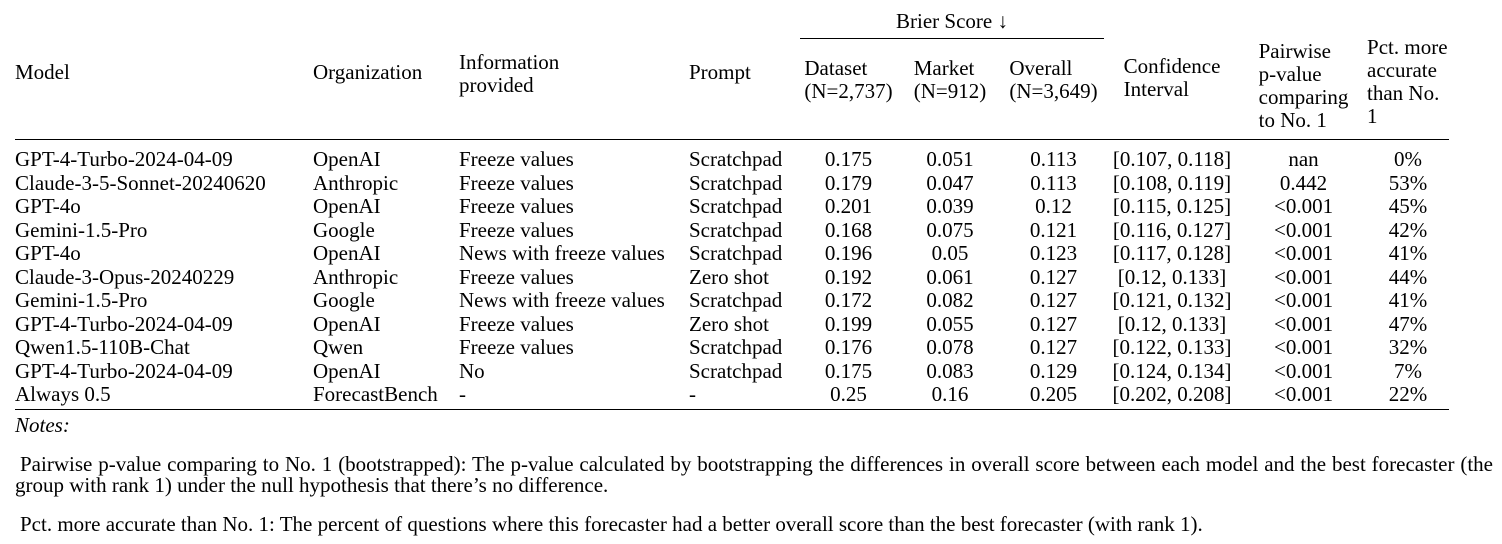 This screenshot has height=544, width=1502. I want to click on table-cell: 0.16, so click(950, 396).